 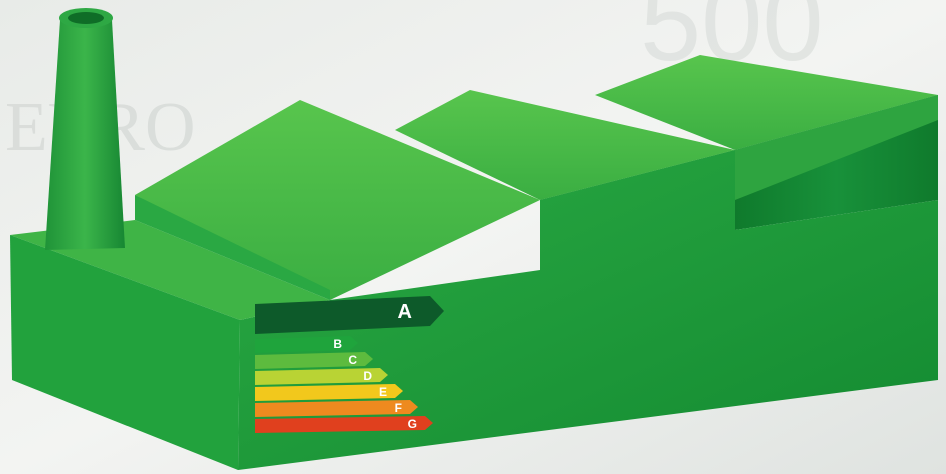 I want to click on rating-label-f: F, so click(x=398, y=408).